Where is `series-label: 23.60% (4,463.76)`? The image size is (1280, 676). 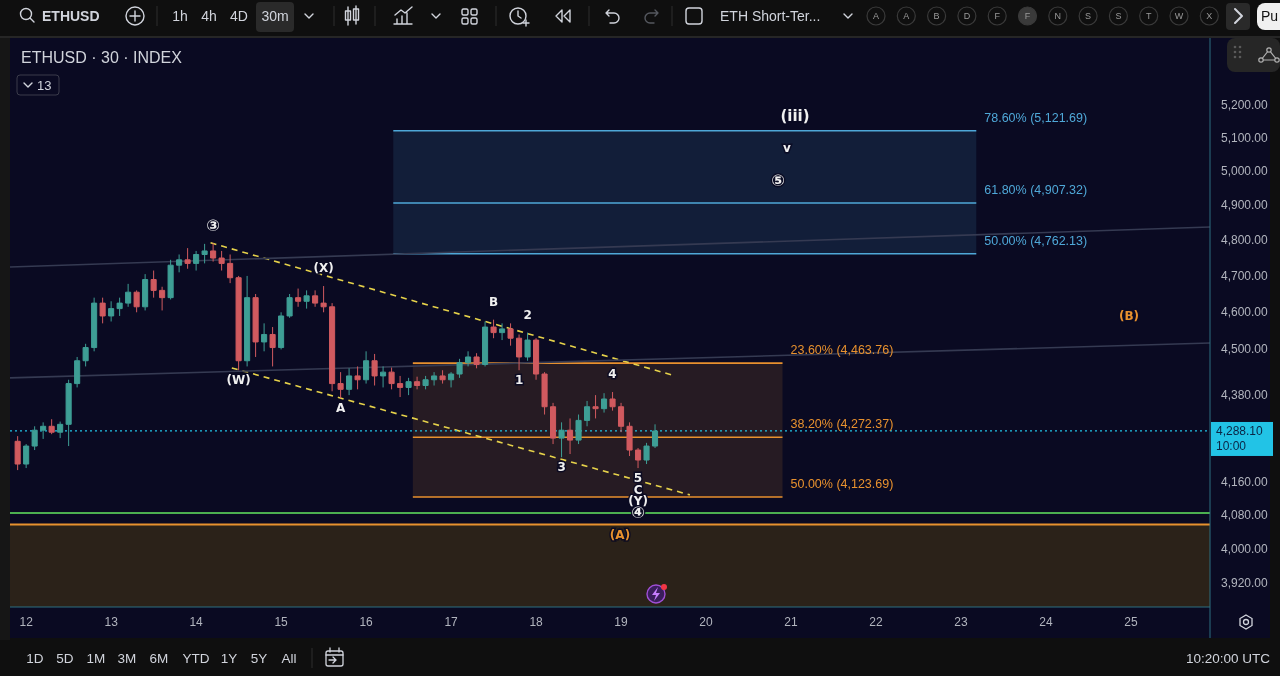
series-label: 23.60% (4,463.76) is located at coordinates (842, 350).